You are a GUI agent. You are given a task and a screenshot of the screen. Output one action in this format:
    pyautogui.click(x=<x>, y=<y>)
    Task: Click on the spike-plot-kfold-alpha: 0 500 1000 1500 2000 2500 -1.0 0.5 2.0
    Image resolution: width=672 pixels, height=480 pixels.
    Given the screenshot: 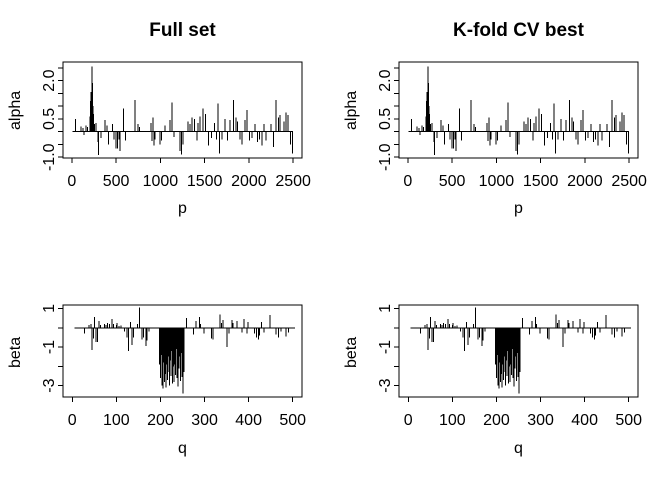 What is the action you would take?
    pyautogui.click(x=512, y=125)
    